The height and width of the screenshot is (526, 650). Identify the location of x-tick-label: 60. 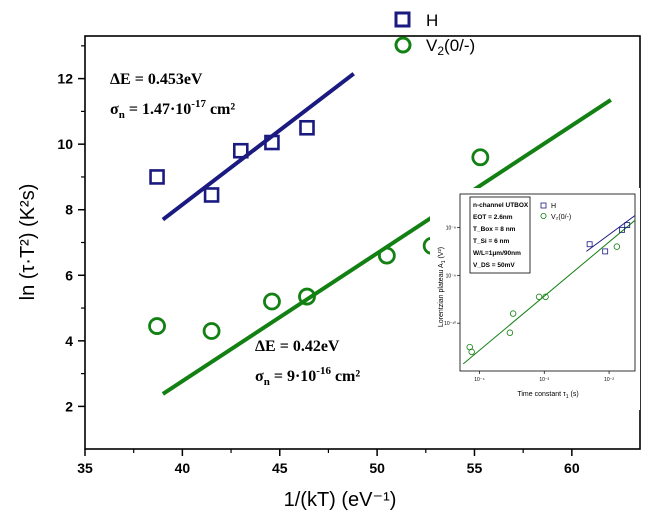
(572, 468).